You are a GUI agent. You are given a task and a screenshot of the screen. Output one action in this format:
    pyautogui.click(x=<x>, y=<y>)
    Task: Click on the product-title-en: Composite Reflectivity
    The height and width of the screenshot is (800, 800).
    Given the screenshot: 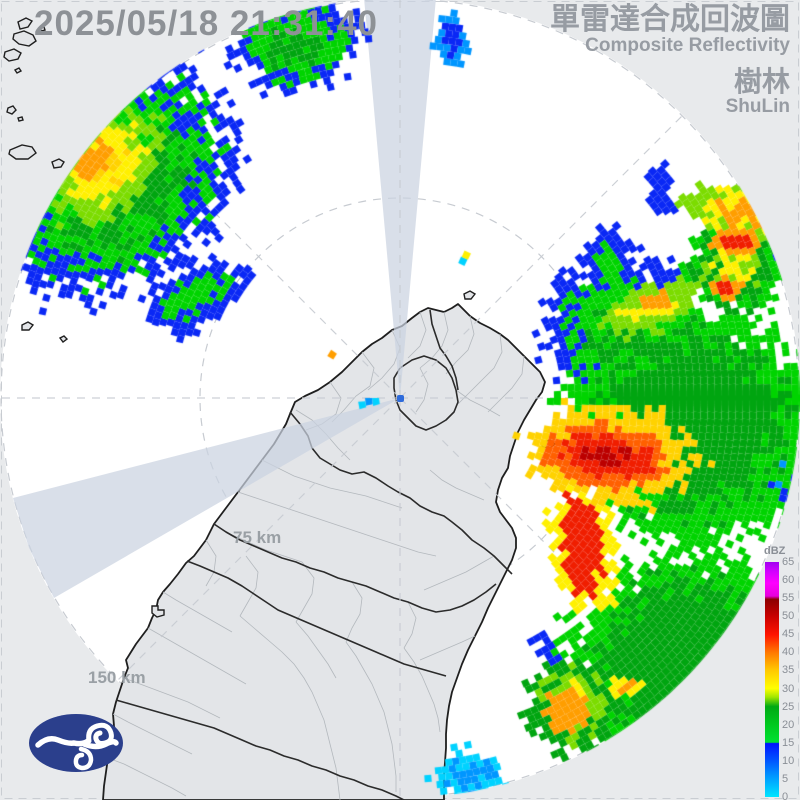 What is the action you would take?
    pyautogui.click(x=687, y=45)
    